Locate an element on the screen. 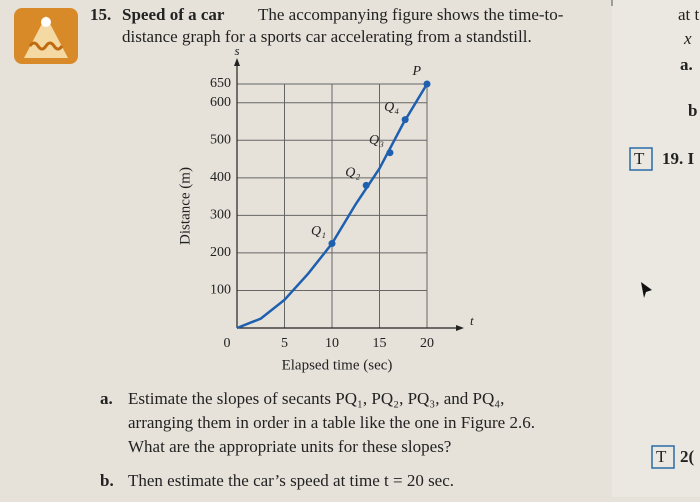 The width and height of the screenshot is (700, 502). y-tick-label: 300 is located at coordinates (220, 215).